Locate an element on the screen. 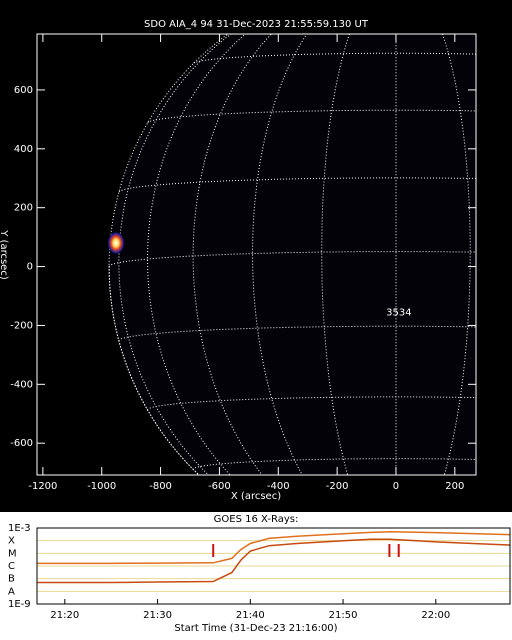 This screenshot has height=640, width=512. x-tick-label: -600 is located at coordinates (219, 486).